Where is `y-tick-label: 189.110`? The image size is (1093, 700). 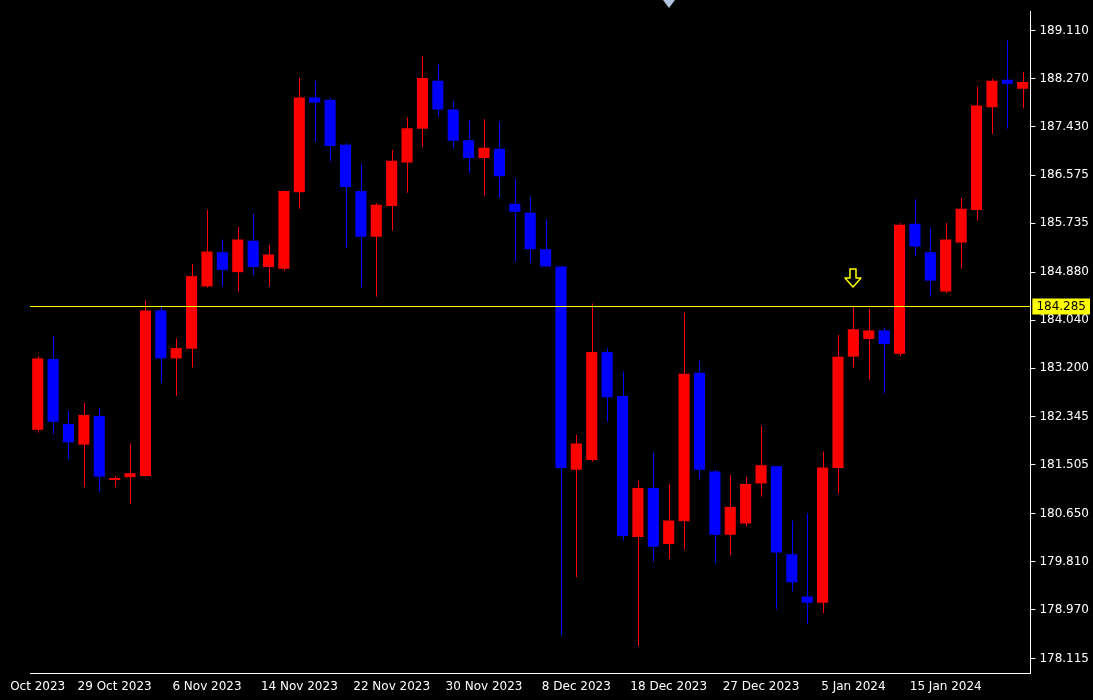 y-tick-label: 189.110 is located at coordinates (1064, 29).